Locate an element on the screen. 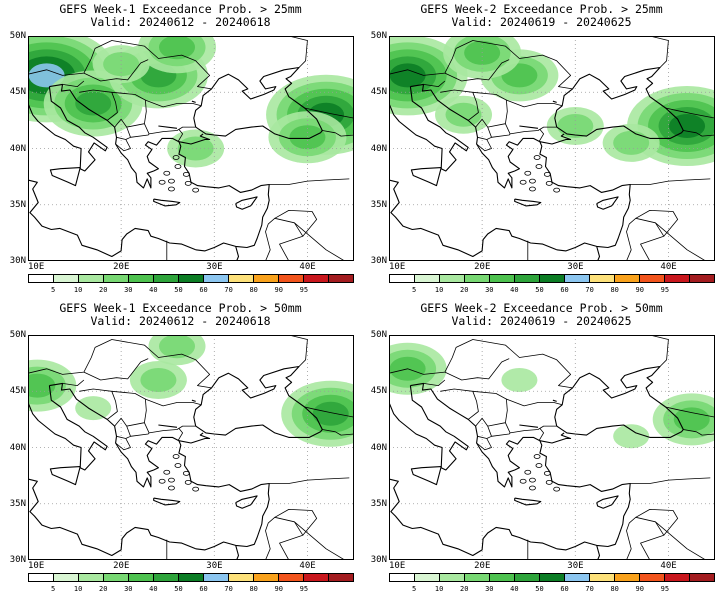 The image size is (722, 598). panel-valid-dates: Valid: 20240612 - 20240618 is located at coordinates (180, 22).